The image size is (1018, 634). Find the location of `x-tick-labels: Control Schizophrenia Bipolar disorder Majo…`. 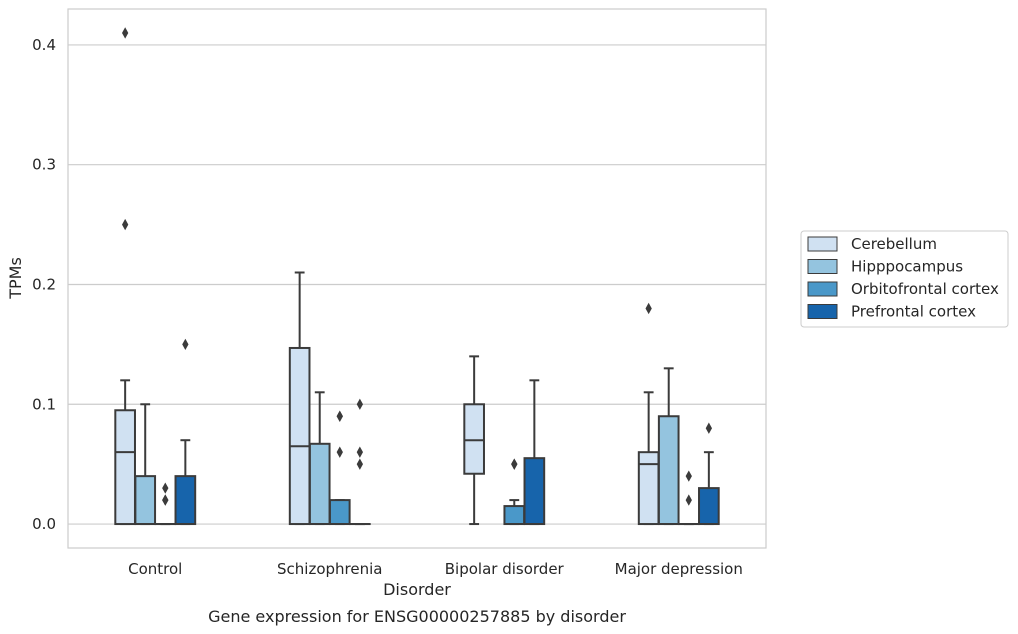

x-tick-labels: Control Schizophrenia Bipolar disorder Majo… is located at coordinates (435, 569).